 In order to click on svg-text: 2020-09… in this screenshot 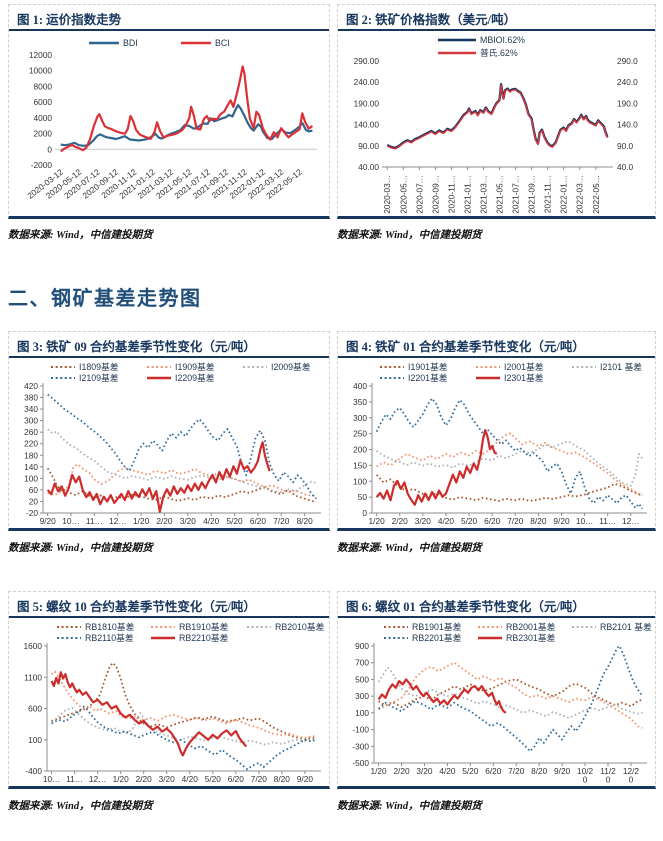, I will do `click(435, 194)`.